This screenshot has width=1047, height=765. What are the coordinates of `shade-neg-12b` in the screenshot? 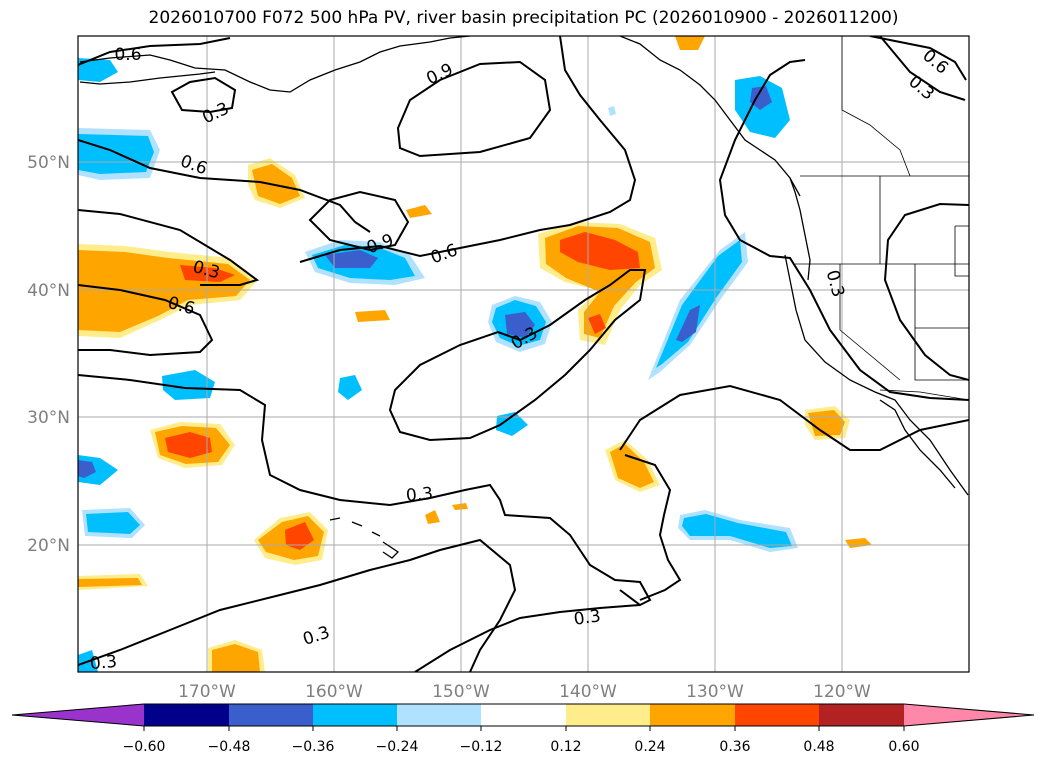 It's located at (761, 98).